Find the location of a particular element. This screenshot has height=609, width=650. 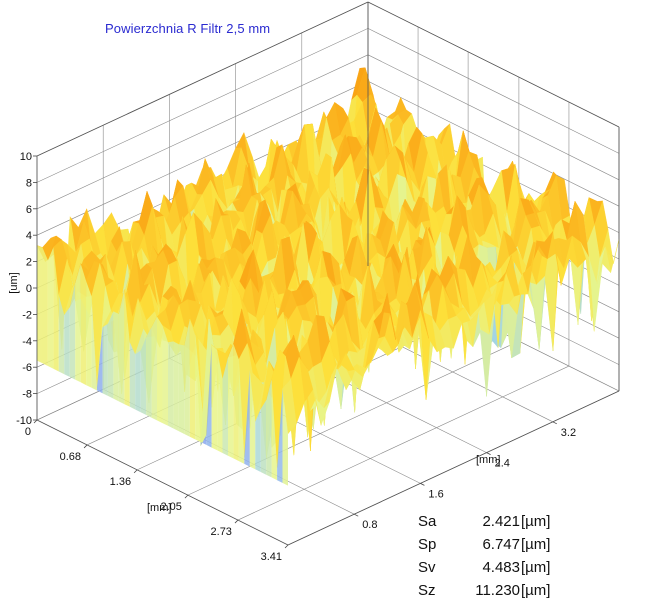

stat-name: Sp is located at coordinates (427, 544).